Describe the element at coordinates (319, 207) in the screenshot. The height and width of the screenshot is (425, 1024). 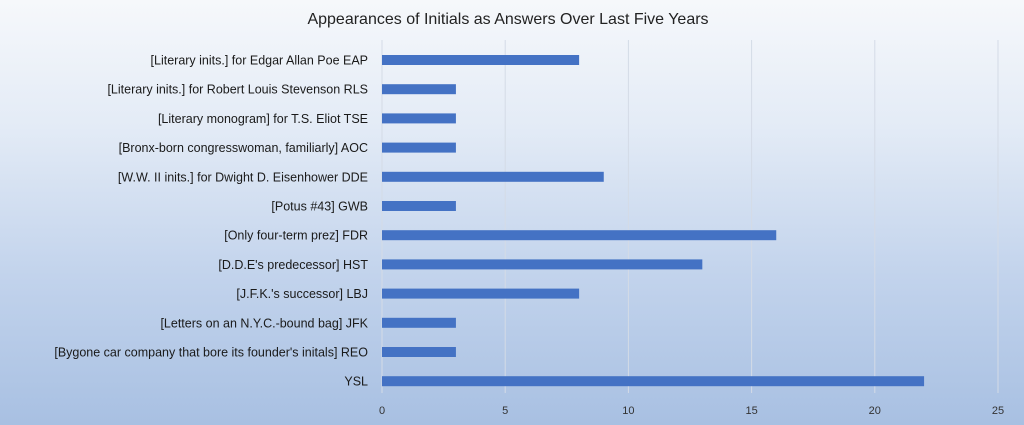
I see `category-label: [Potus #43] GWB` at that location.